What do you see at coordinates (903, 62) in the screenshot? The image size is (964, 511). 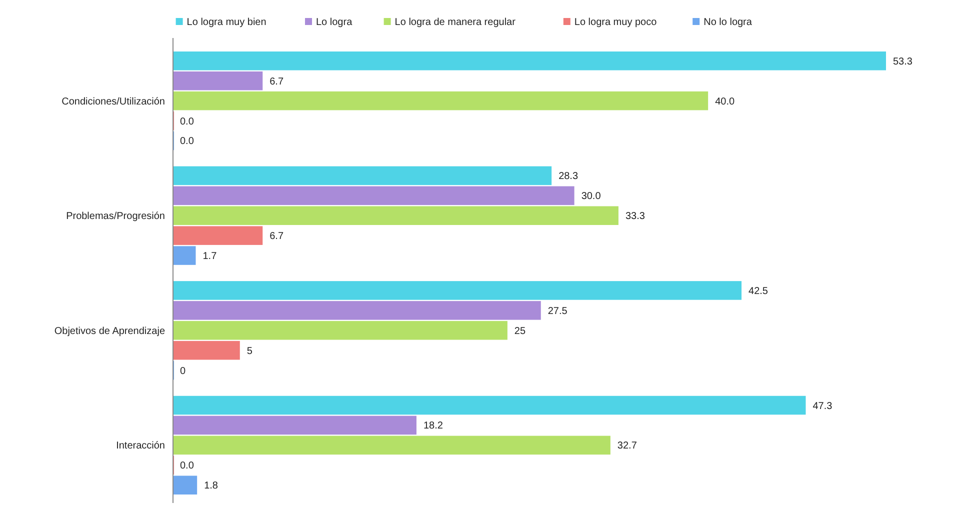 I see `data-label: 53.3` at bounding box center [903, 62].